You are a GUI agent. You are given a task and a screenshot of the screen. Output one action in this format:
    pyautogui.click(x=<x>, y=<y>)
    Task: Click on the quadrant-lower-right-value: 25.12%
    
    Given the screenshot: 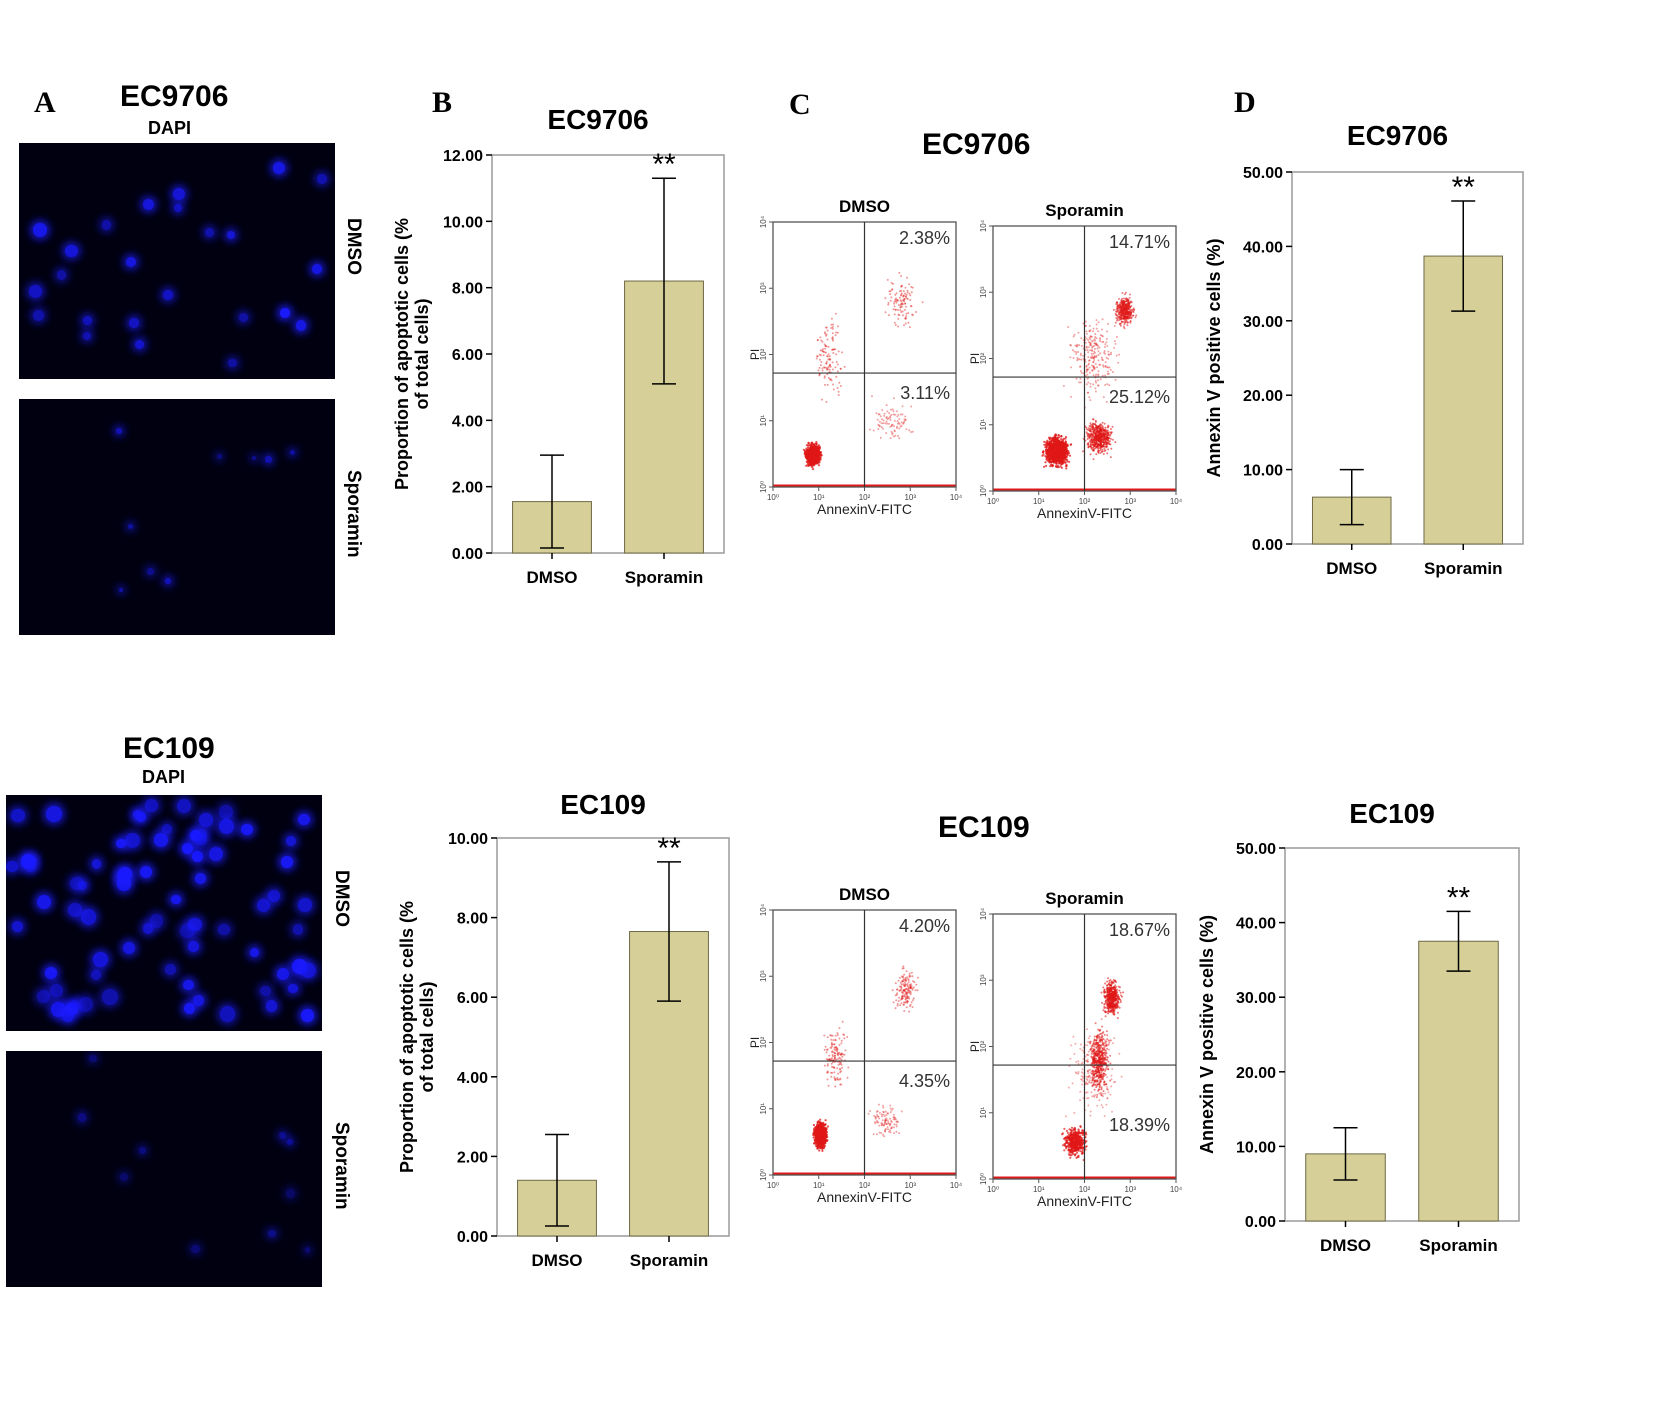 What is the action you would take?
    pyautogui.click(x=1139, y=397)
    